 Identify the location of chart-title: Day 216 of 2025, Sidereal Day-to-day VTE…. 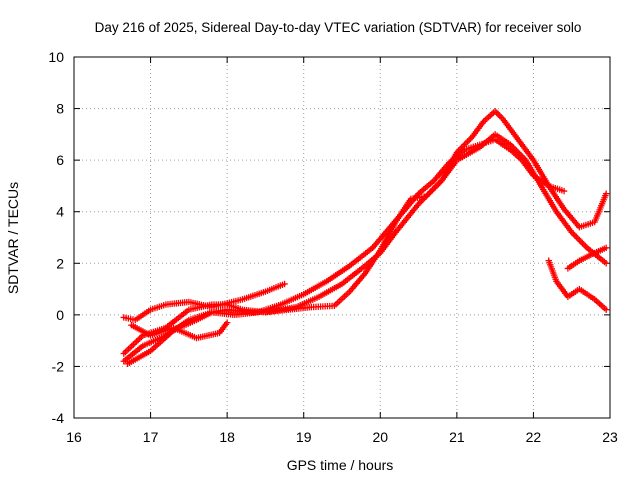
(338, 27).